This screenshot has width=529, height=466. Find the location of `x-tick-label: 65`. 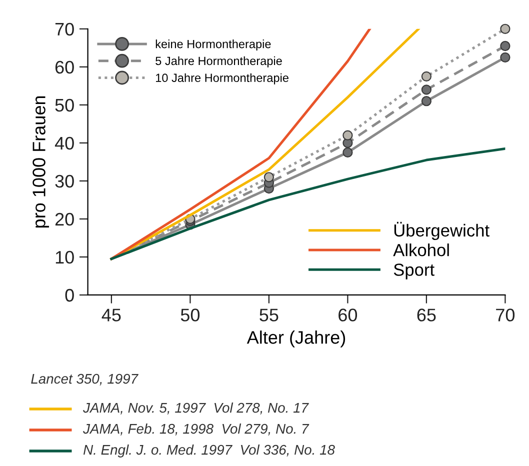

x-tick-label: 65 is located at coordinates (426, 315).